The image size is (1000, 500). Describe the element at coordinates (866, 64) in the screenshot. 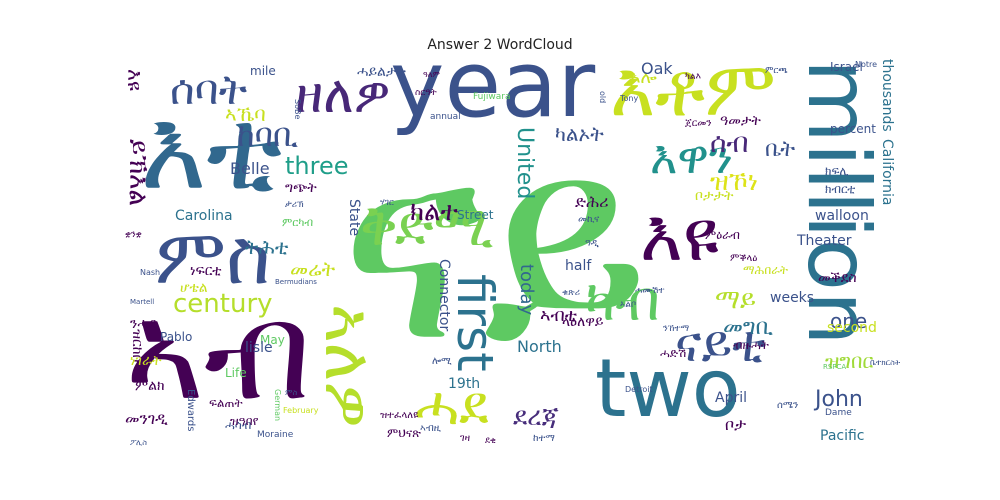

I see `cloud-word: Notre` at that location.